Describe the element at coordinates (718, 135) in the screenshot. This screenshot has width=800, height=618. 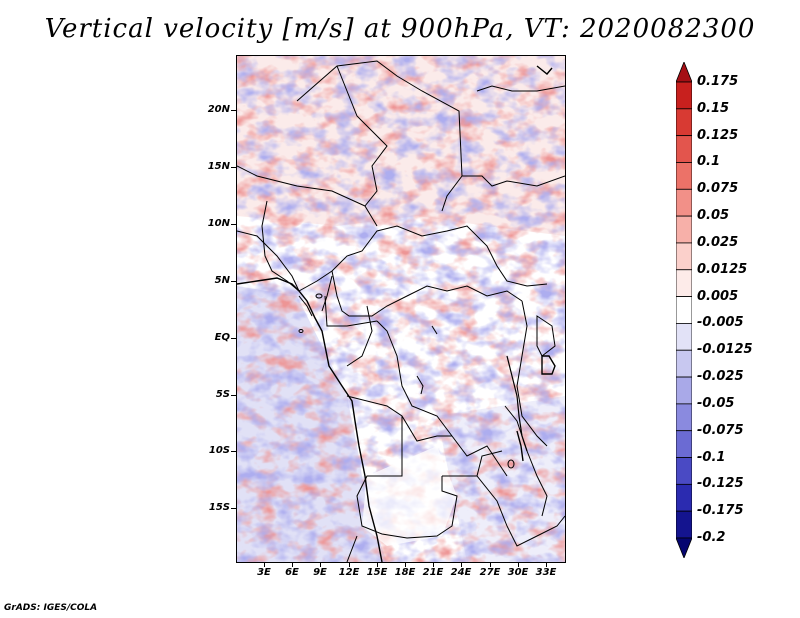
I see `colorbar-label: 0.125` at that location.